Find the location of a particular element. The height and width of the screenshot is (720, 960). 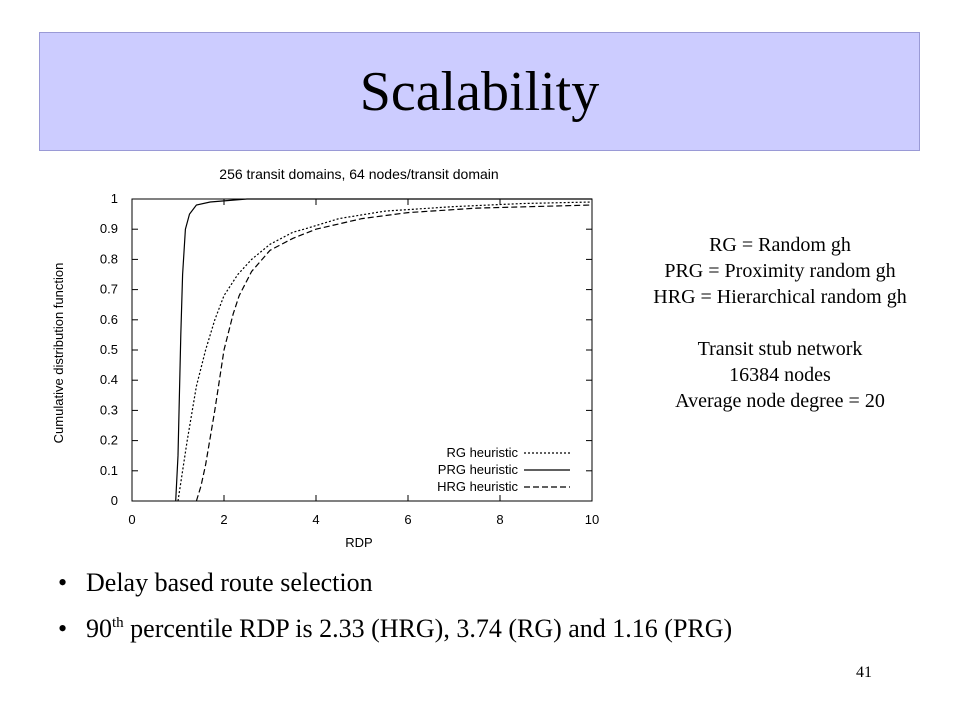

y-tick-label: 0.7 is located at coordinates (109, 289).